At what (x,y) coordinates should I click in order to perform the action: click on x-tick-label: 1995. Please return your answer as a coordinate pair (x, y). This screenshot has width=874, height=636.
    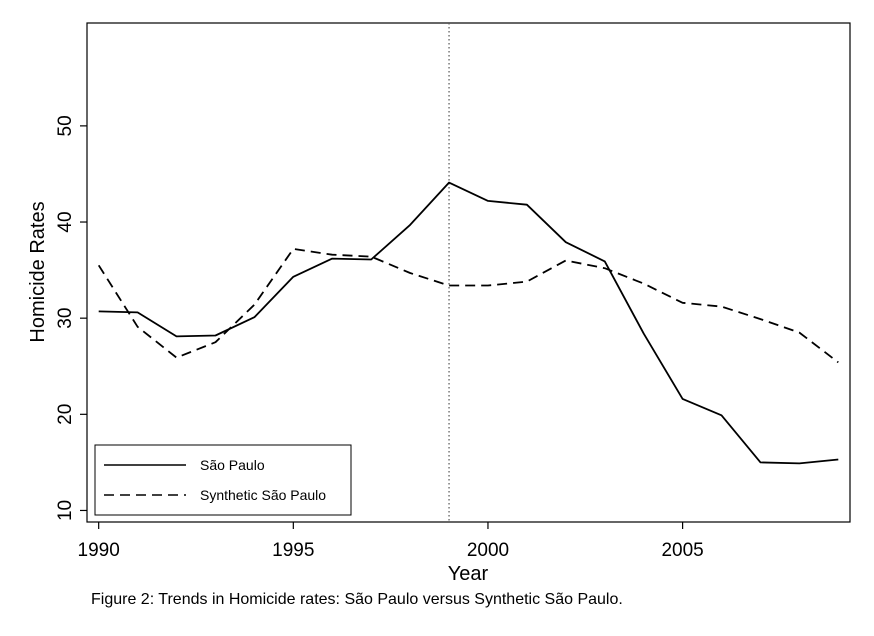
    Looking at the image, I should click on (293, 550).